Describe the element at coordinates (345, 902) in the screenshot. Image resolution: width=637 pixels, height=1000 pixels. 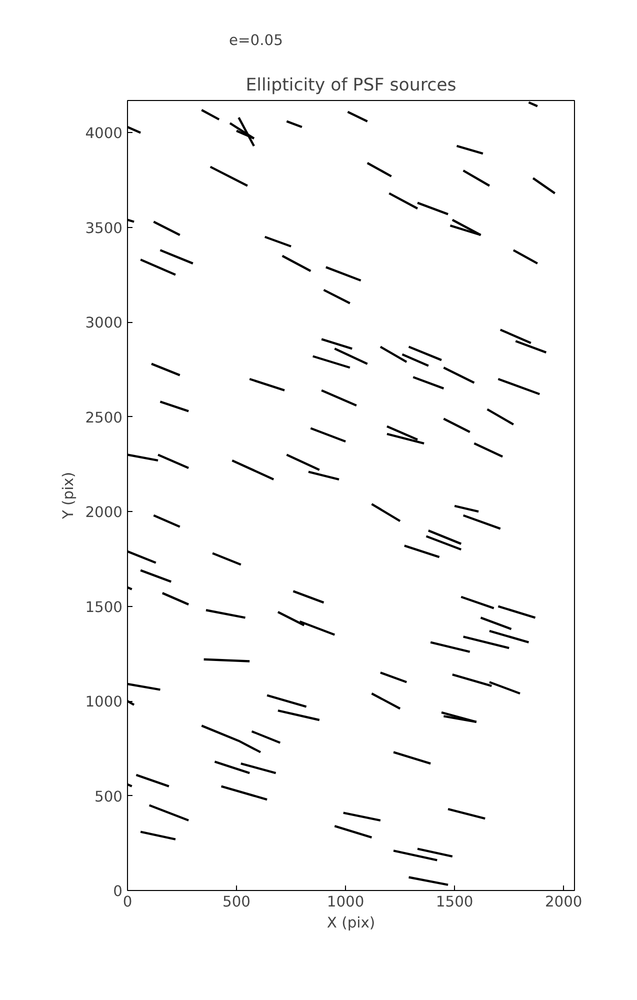
I see `x-tick-label: 1000` at that location.